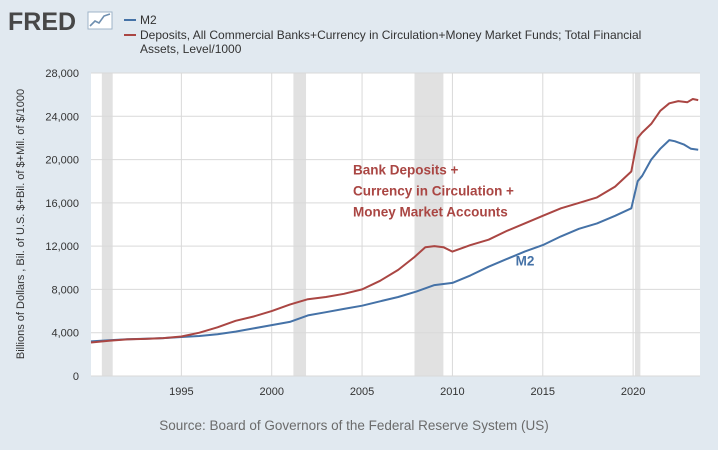  Describe the element at coordinates (543, 392) in the screenshot. I see `x-tick-label: 2015` at that location.